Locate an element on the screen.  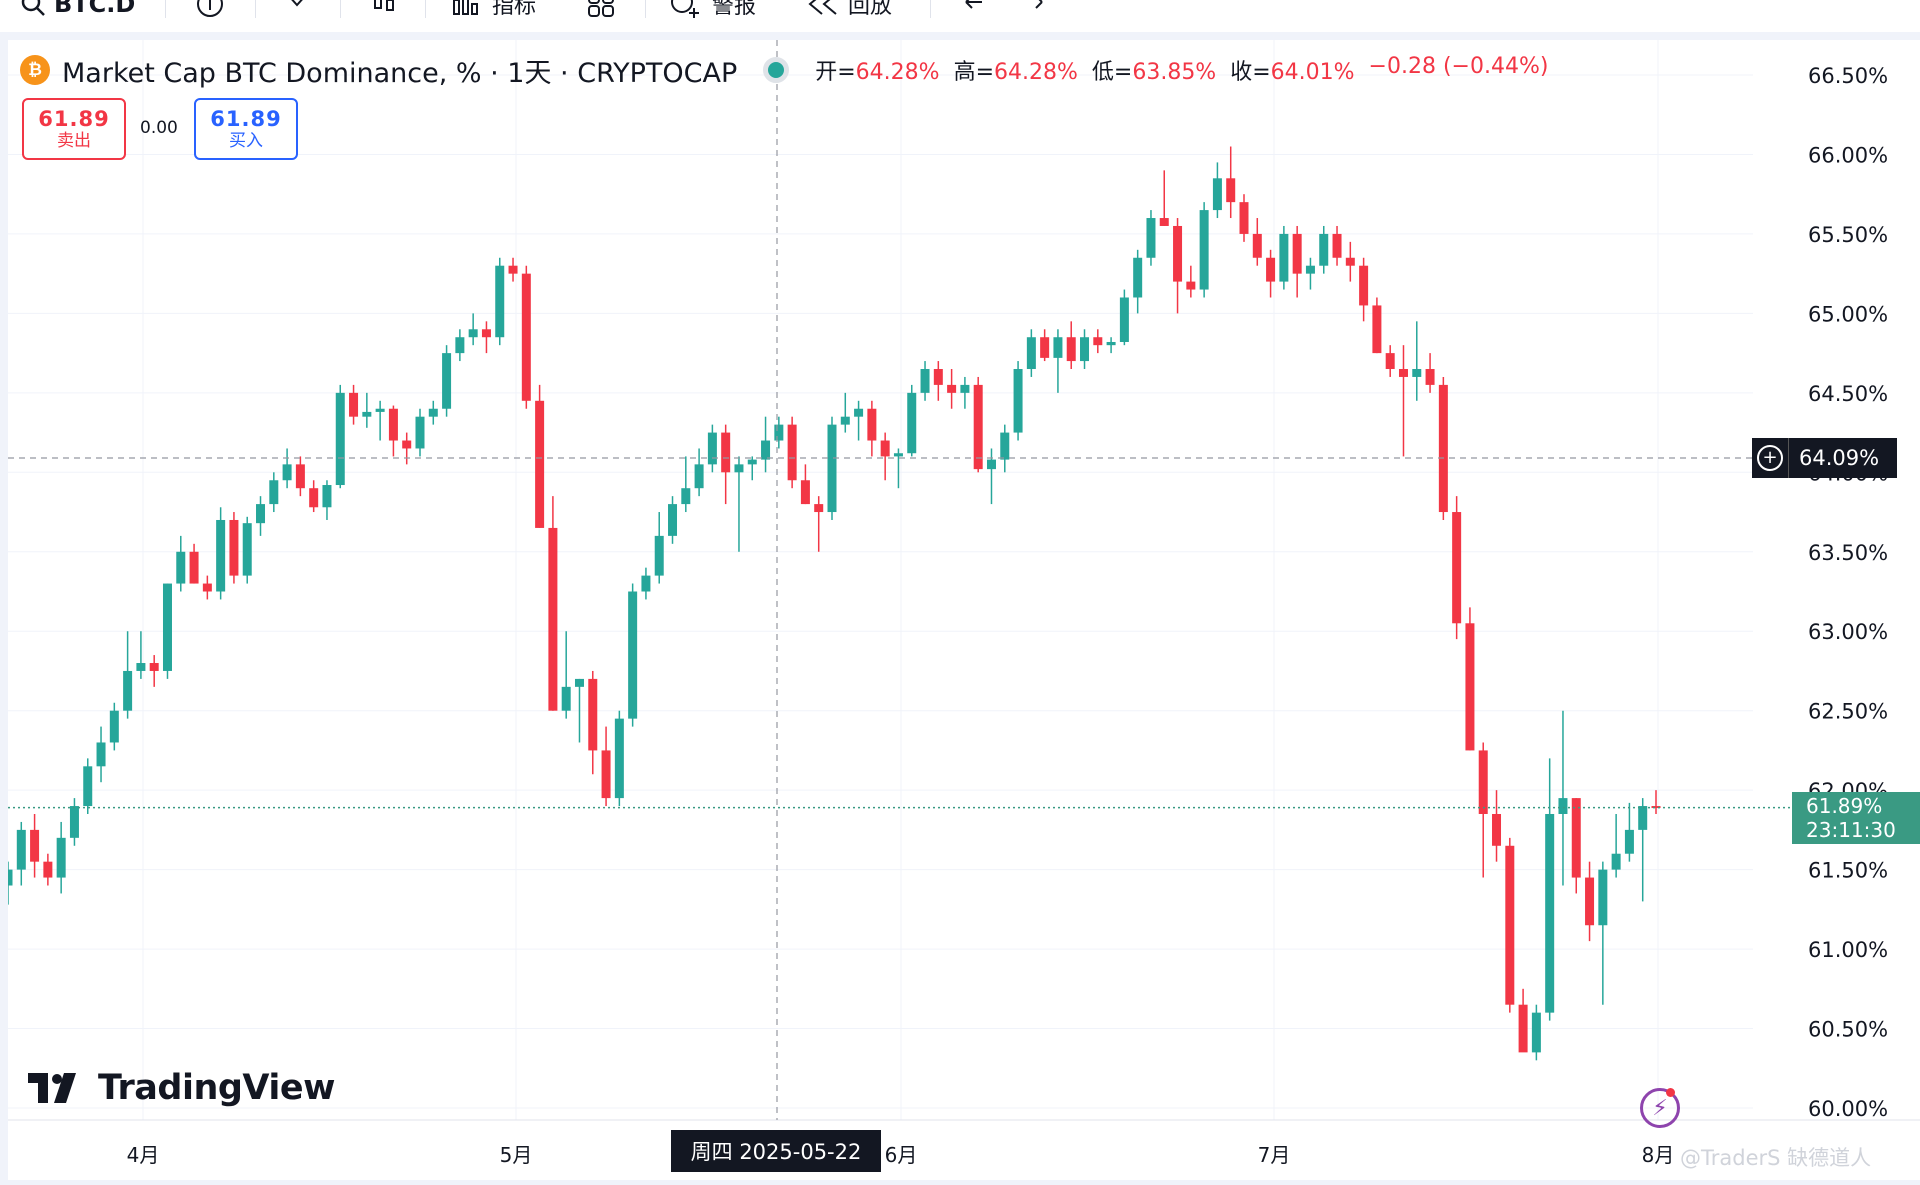
buy-button: 61.89 买入 is located at coordinates (246, 129).